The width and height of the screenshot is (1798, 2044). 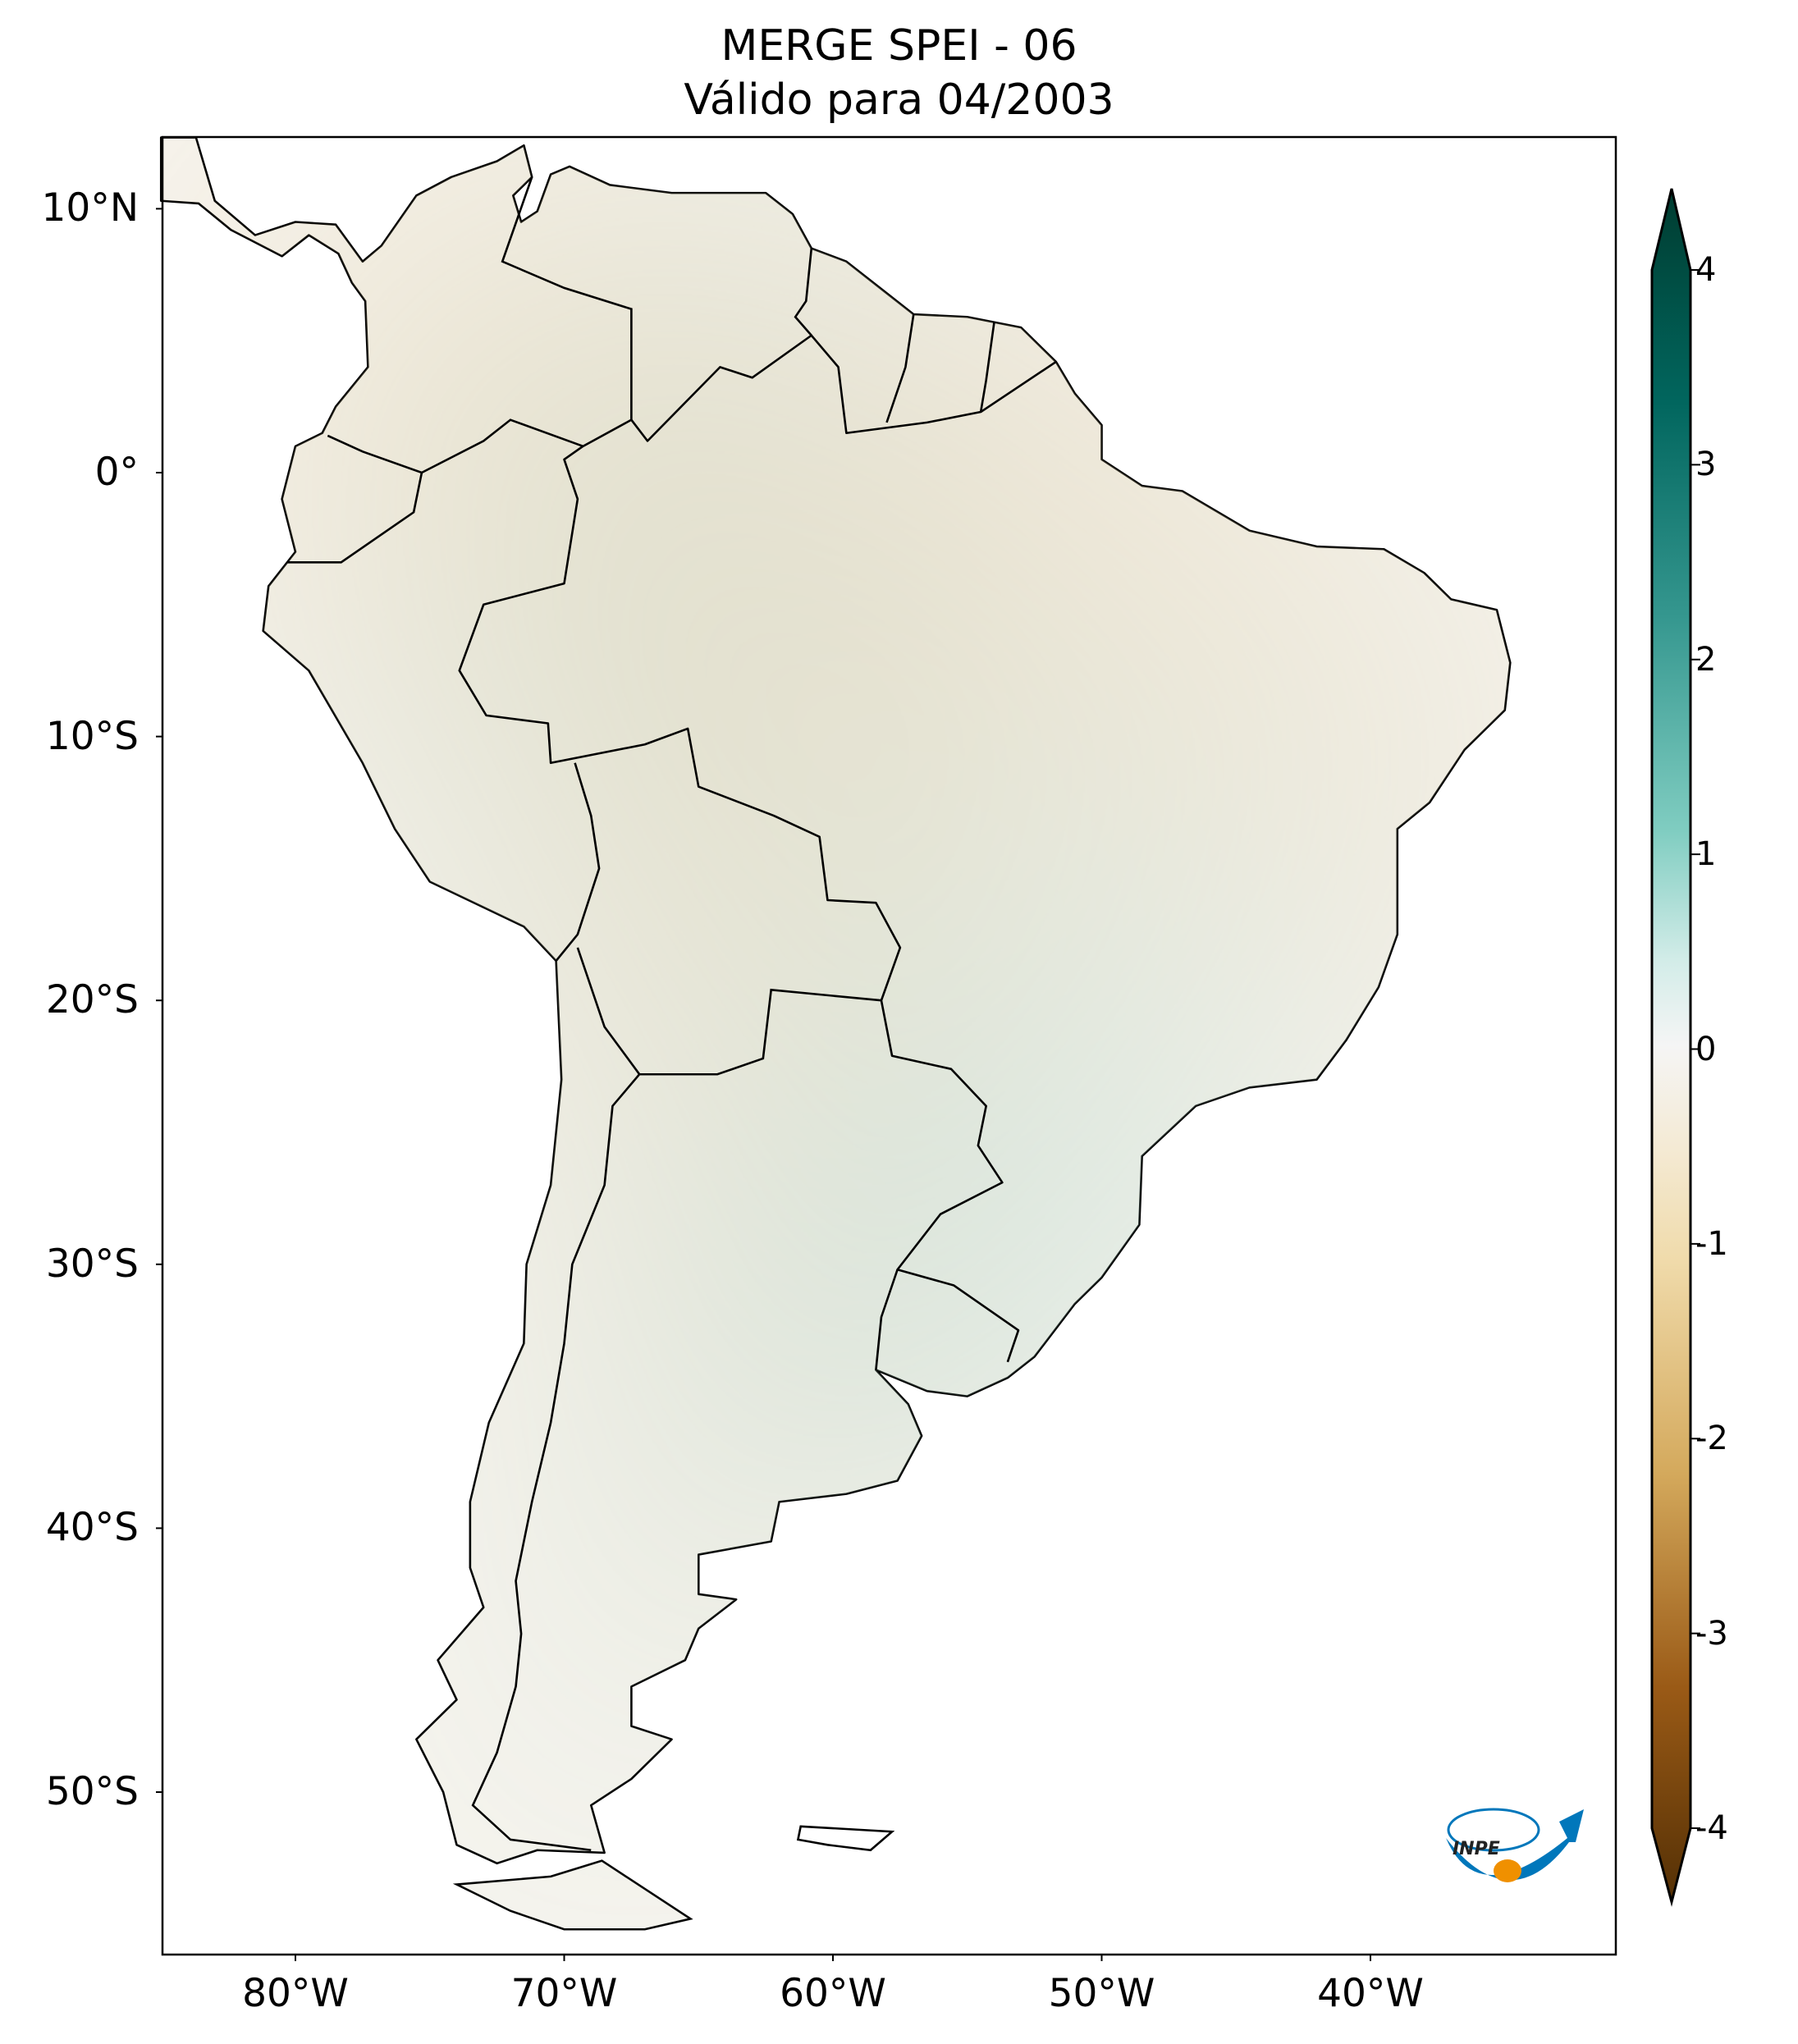 What do you see at coordinates (572, 1895) in the screenshot?
I see `tierra-del-fuego` at bounding box center [572, 1895].